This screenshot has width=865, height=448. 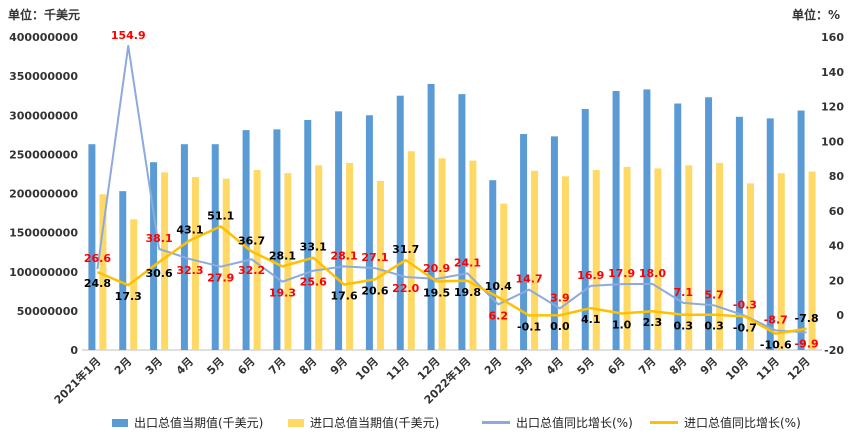 What do you see at coordinates (374, 257) in the screenshot?
I see `export-growth-label: 27.1` at bounding box center [374, 257].